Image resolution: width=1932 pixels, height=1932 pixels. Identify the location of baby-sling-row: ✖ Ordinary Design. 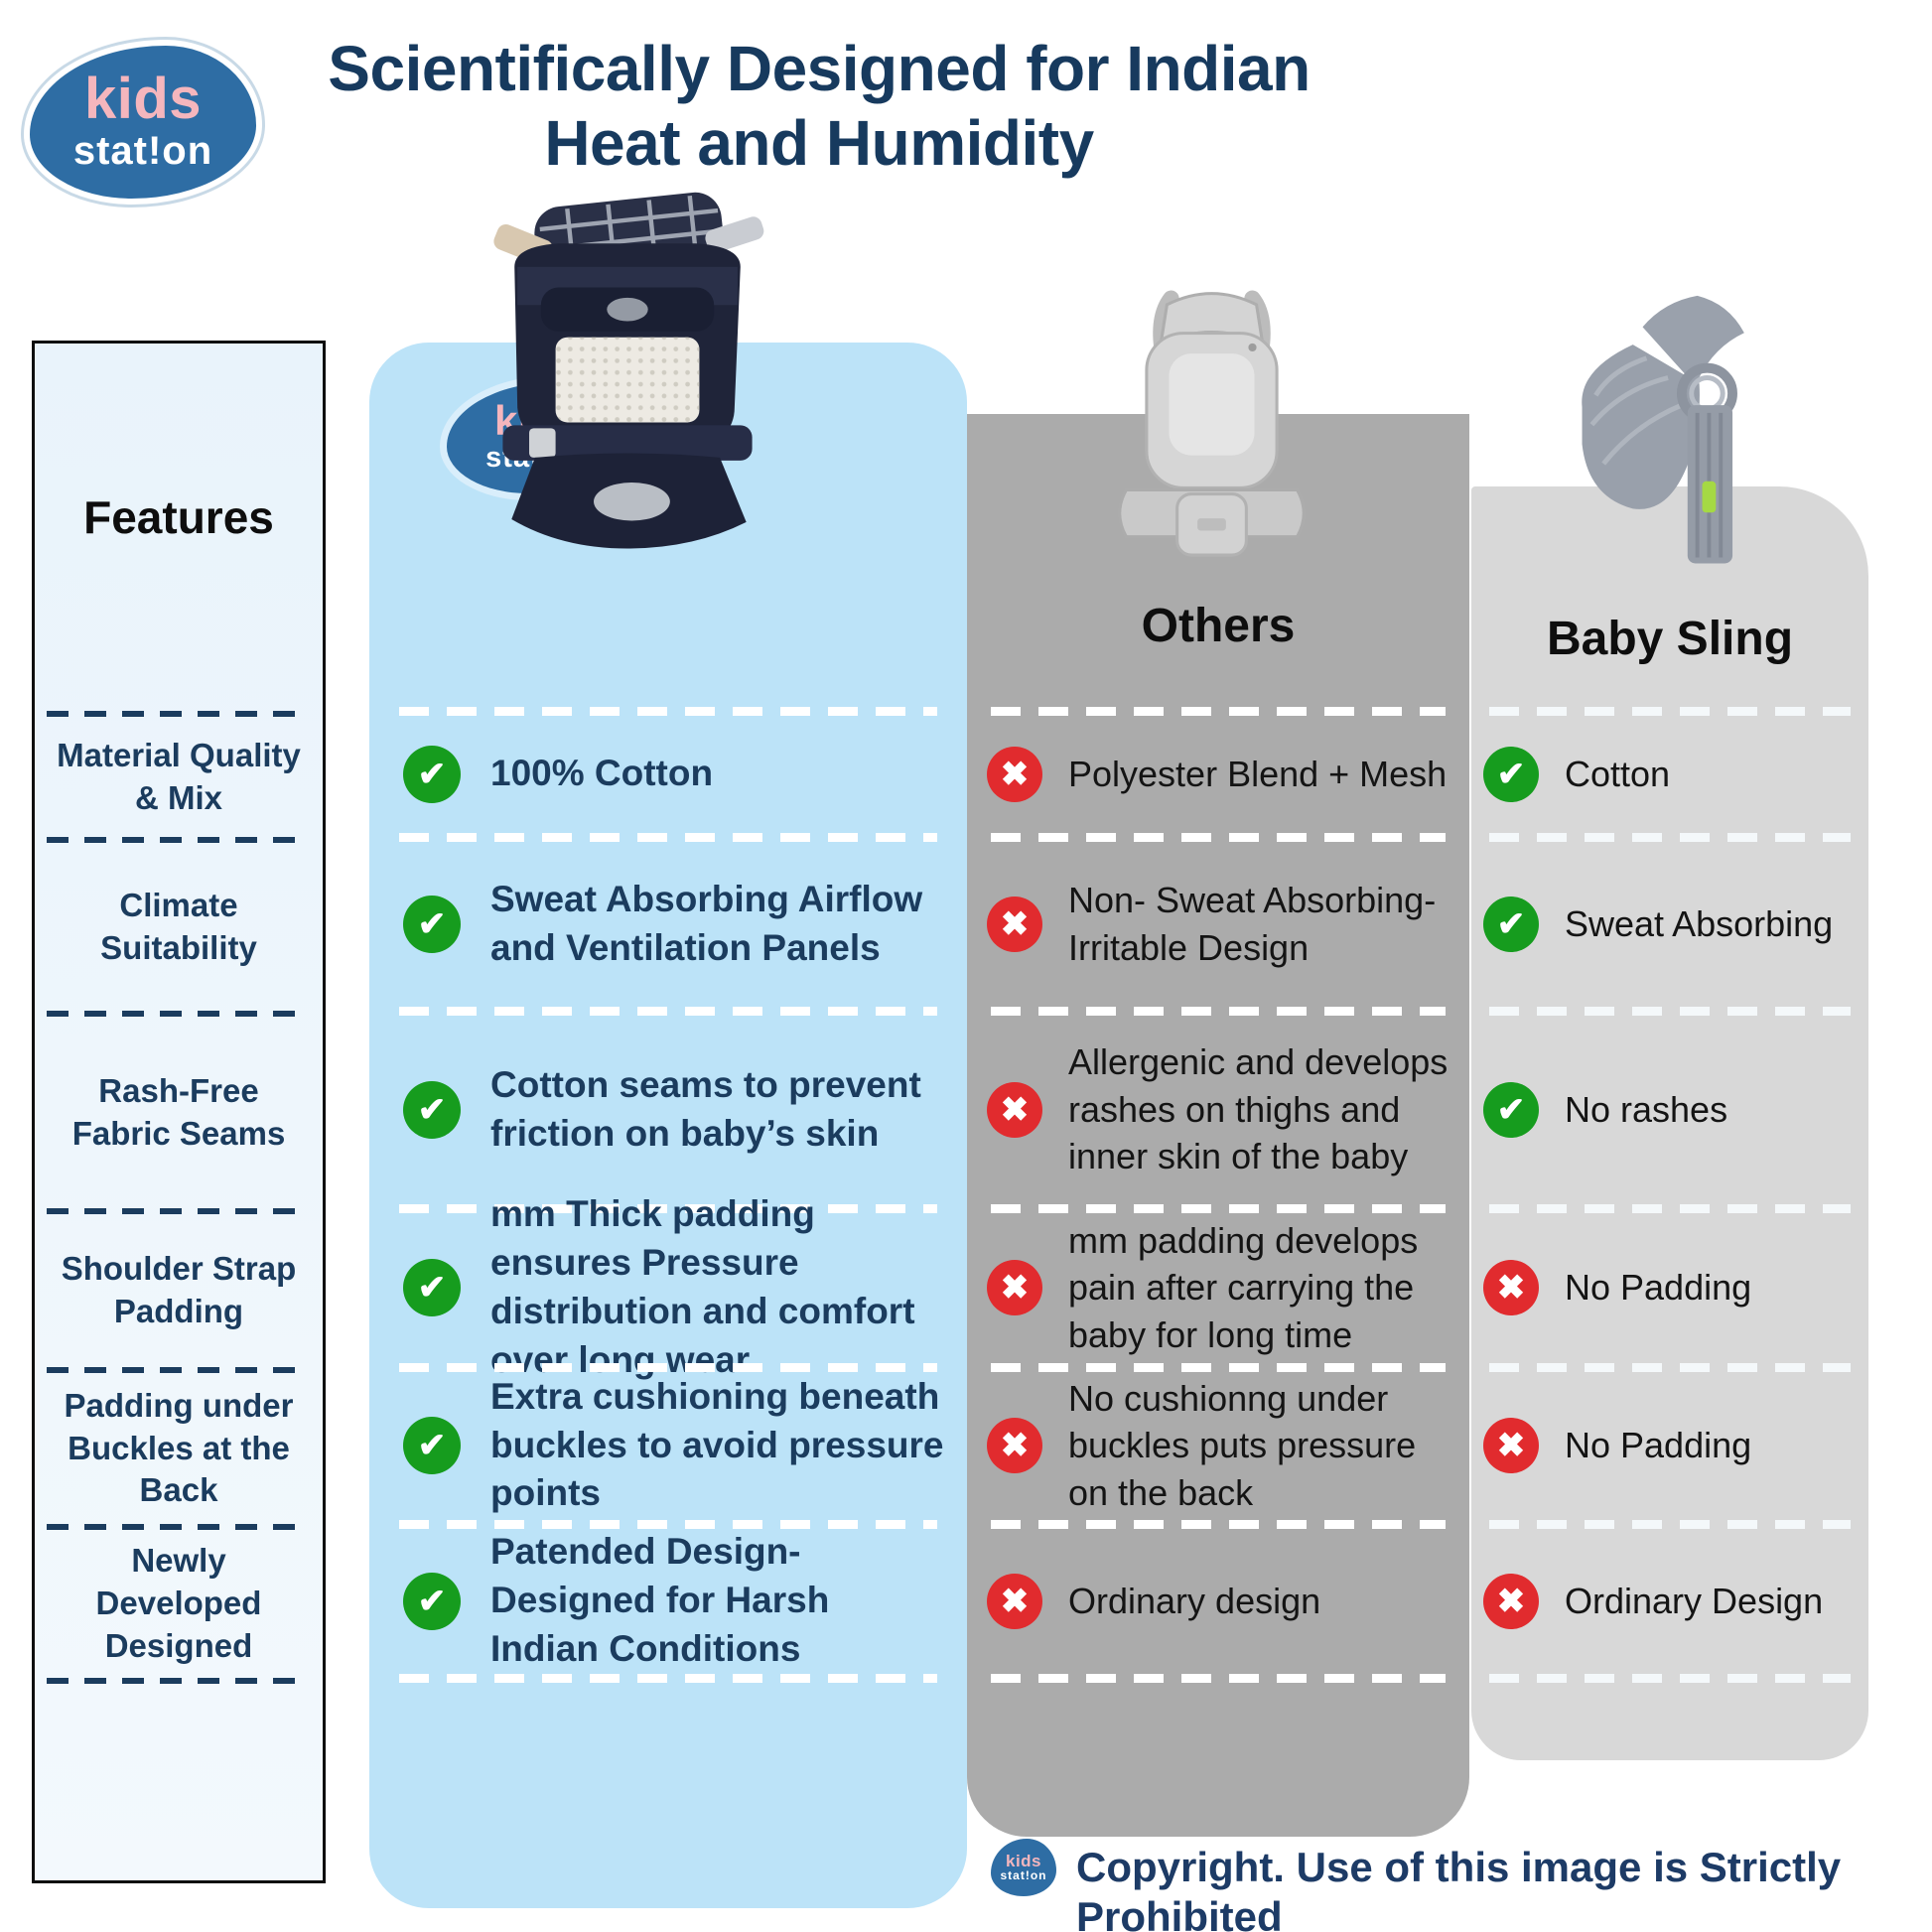
(1669, 1601).